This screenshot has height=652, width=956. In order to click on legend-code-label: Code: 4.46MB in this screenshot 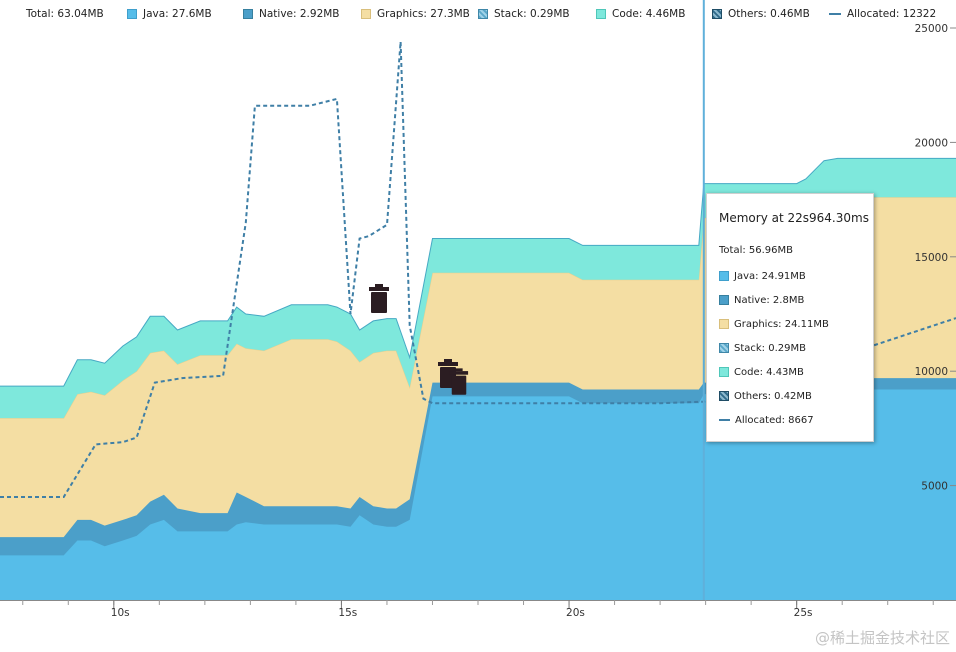, I will do `click(649, 14)`.